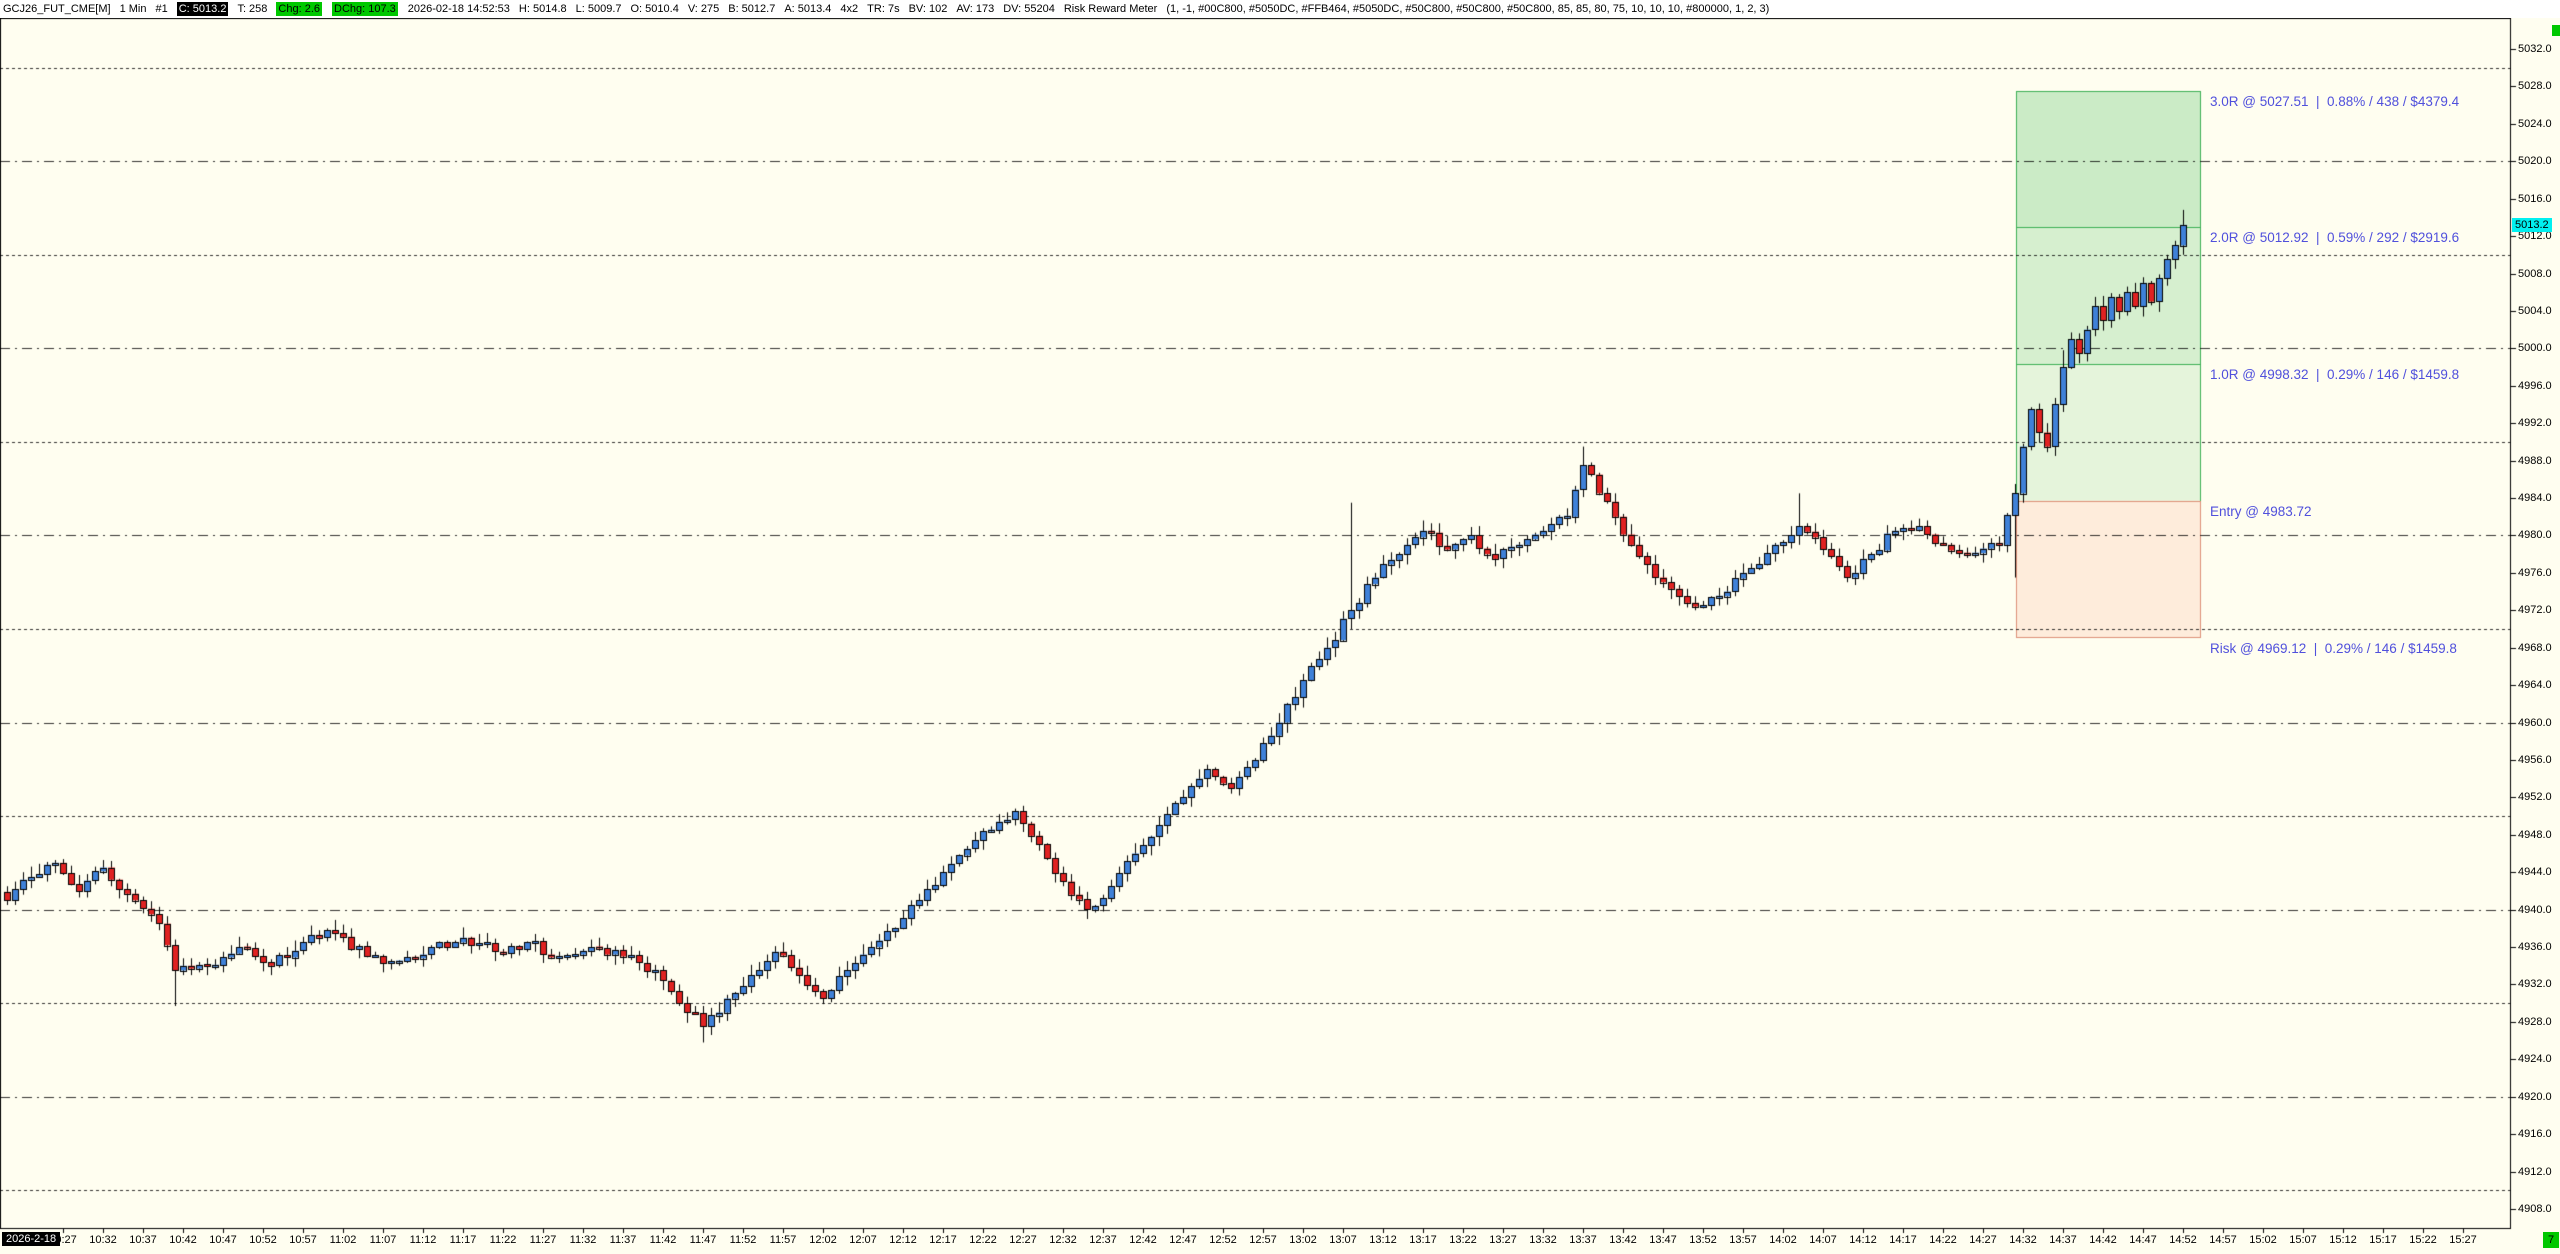 The width and height of the screenshot is (2560, 1254). Describe the element at coordinates (303, 1240) in the screenshot. I see `time-tick-label: 10:57` at that location.